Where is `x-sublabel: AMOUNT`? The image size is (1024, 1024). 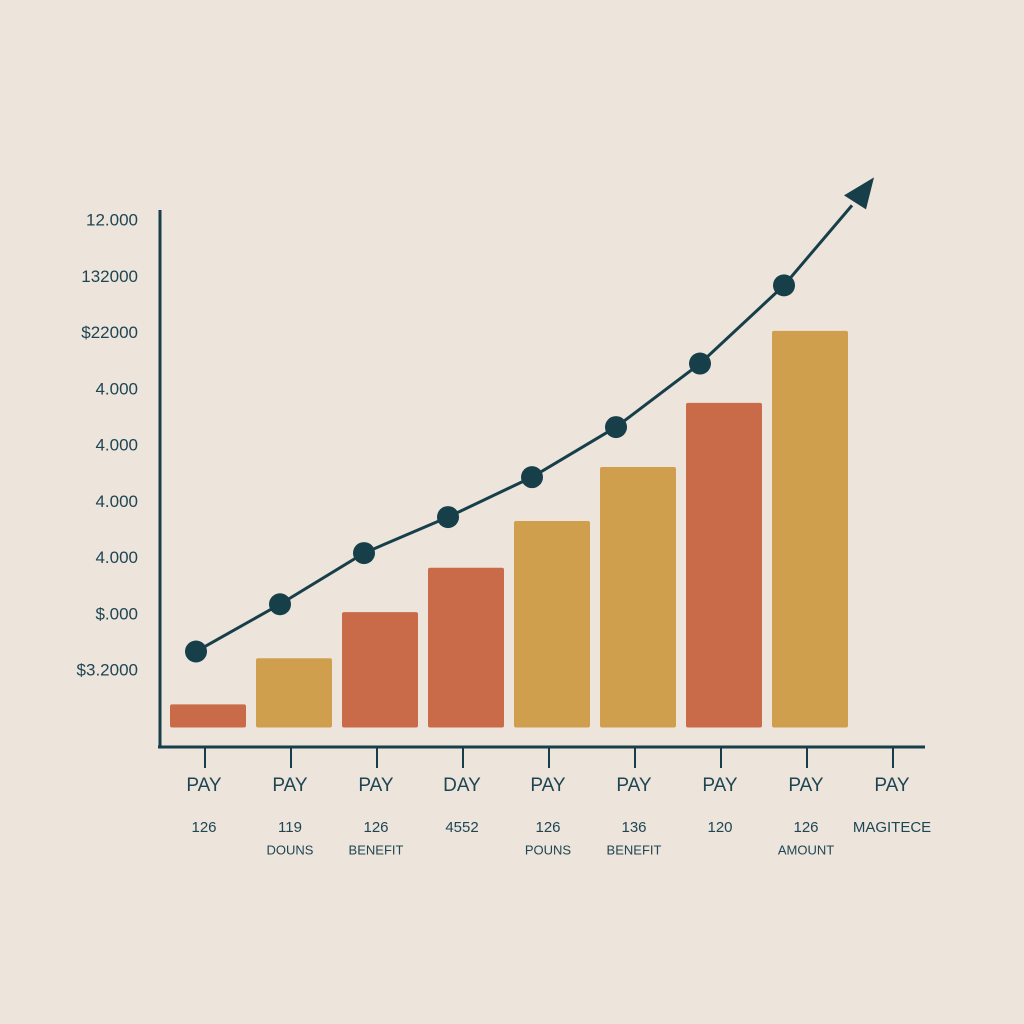 x-sublabel: AMOUNT is located at coordinates (806, 849).